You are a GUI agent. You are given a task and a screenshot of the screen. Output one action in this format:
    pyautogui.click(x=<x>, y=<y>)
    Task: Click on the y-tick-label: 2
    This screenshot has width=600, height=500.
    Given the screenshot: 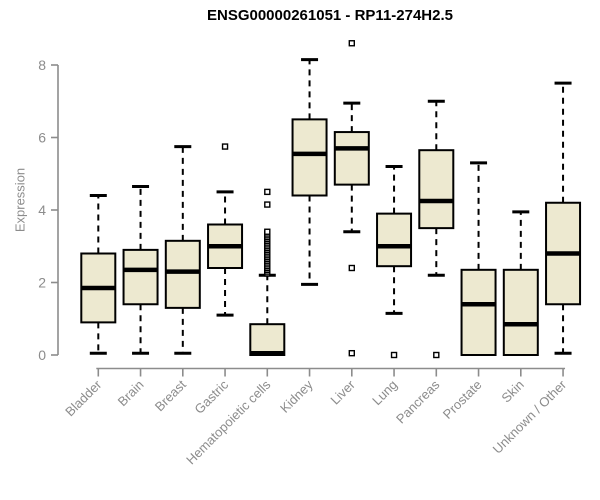 What is the action you would take?
    pyautogui.click(x=42, y=283)
    